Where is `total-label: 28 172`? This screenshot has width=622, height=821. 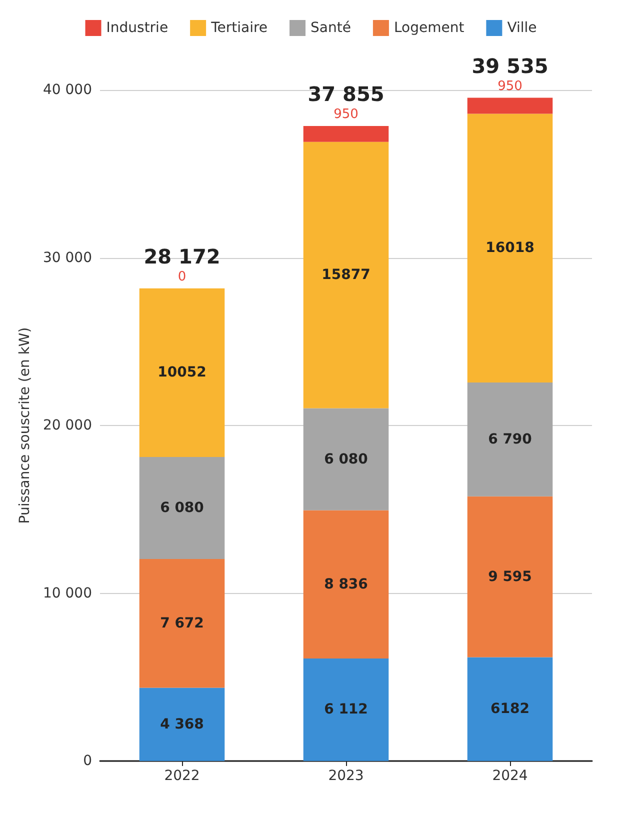
total-label: 28 172 is located at coordinates (182, 256).